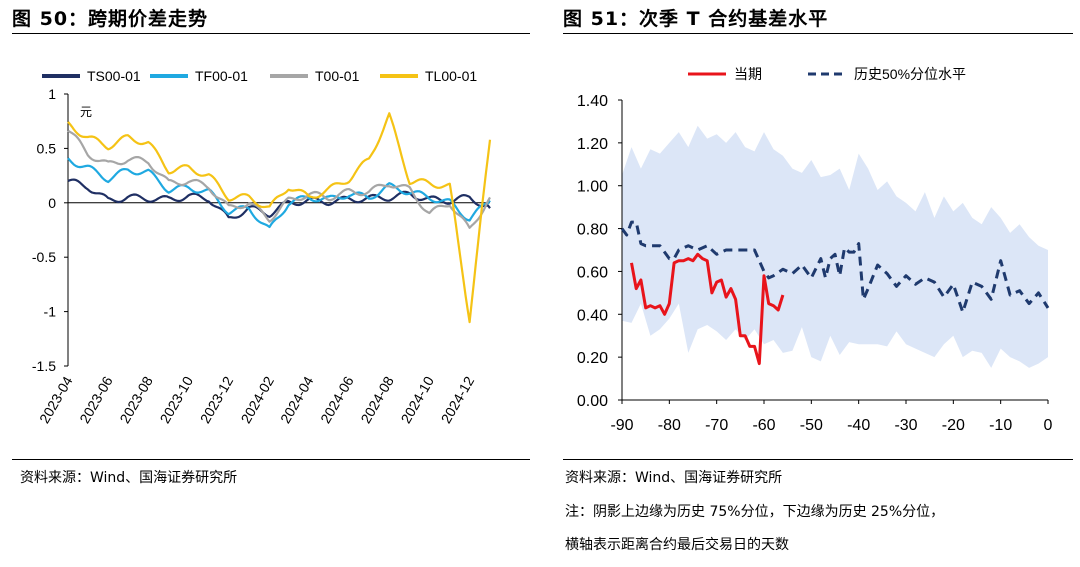 The width and height of the screenshot is (1080, 567). I want to click on left-x-tick-label: 2024-02, so click(258, 399).